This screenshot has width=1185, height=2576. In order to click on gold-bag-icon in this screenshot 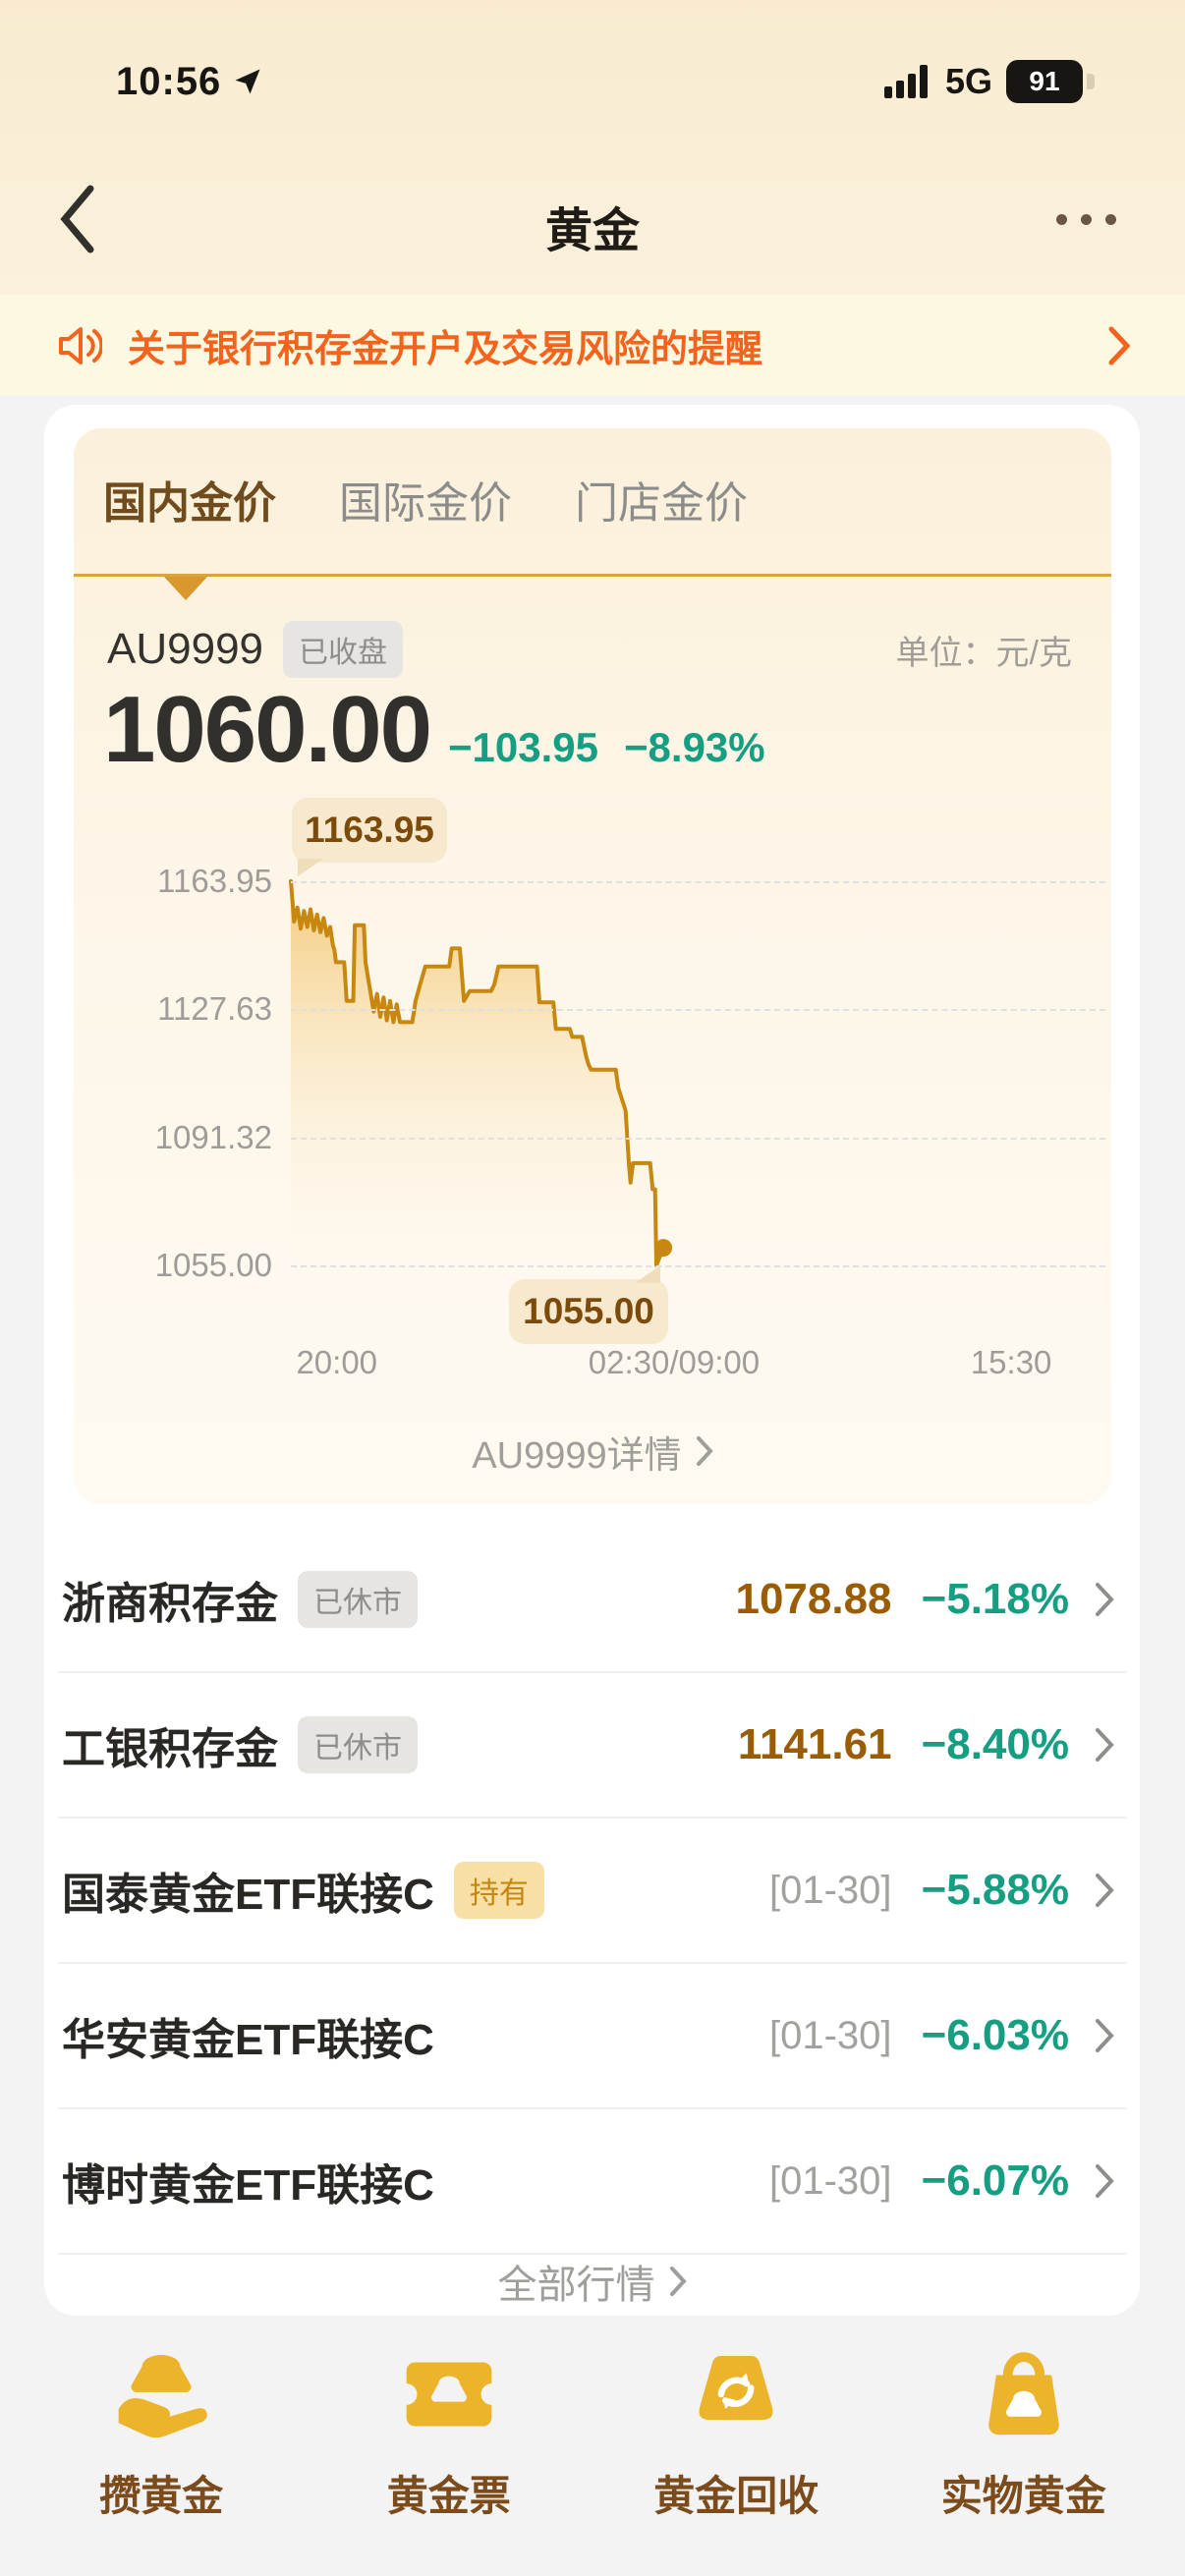, I will do `click(1024, 2394)`.